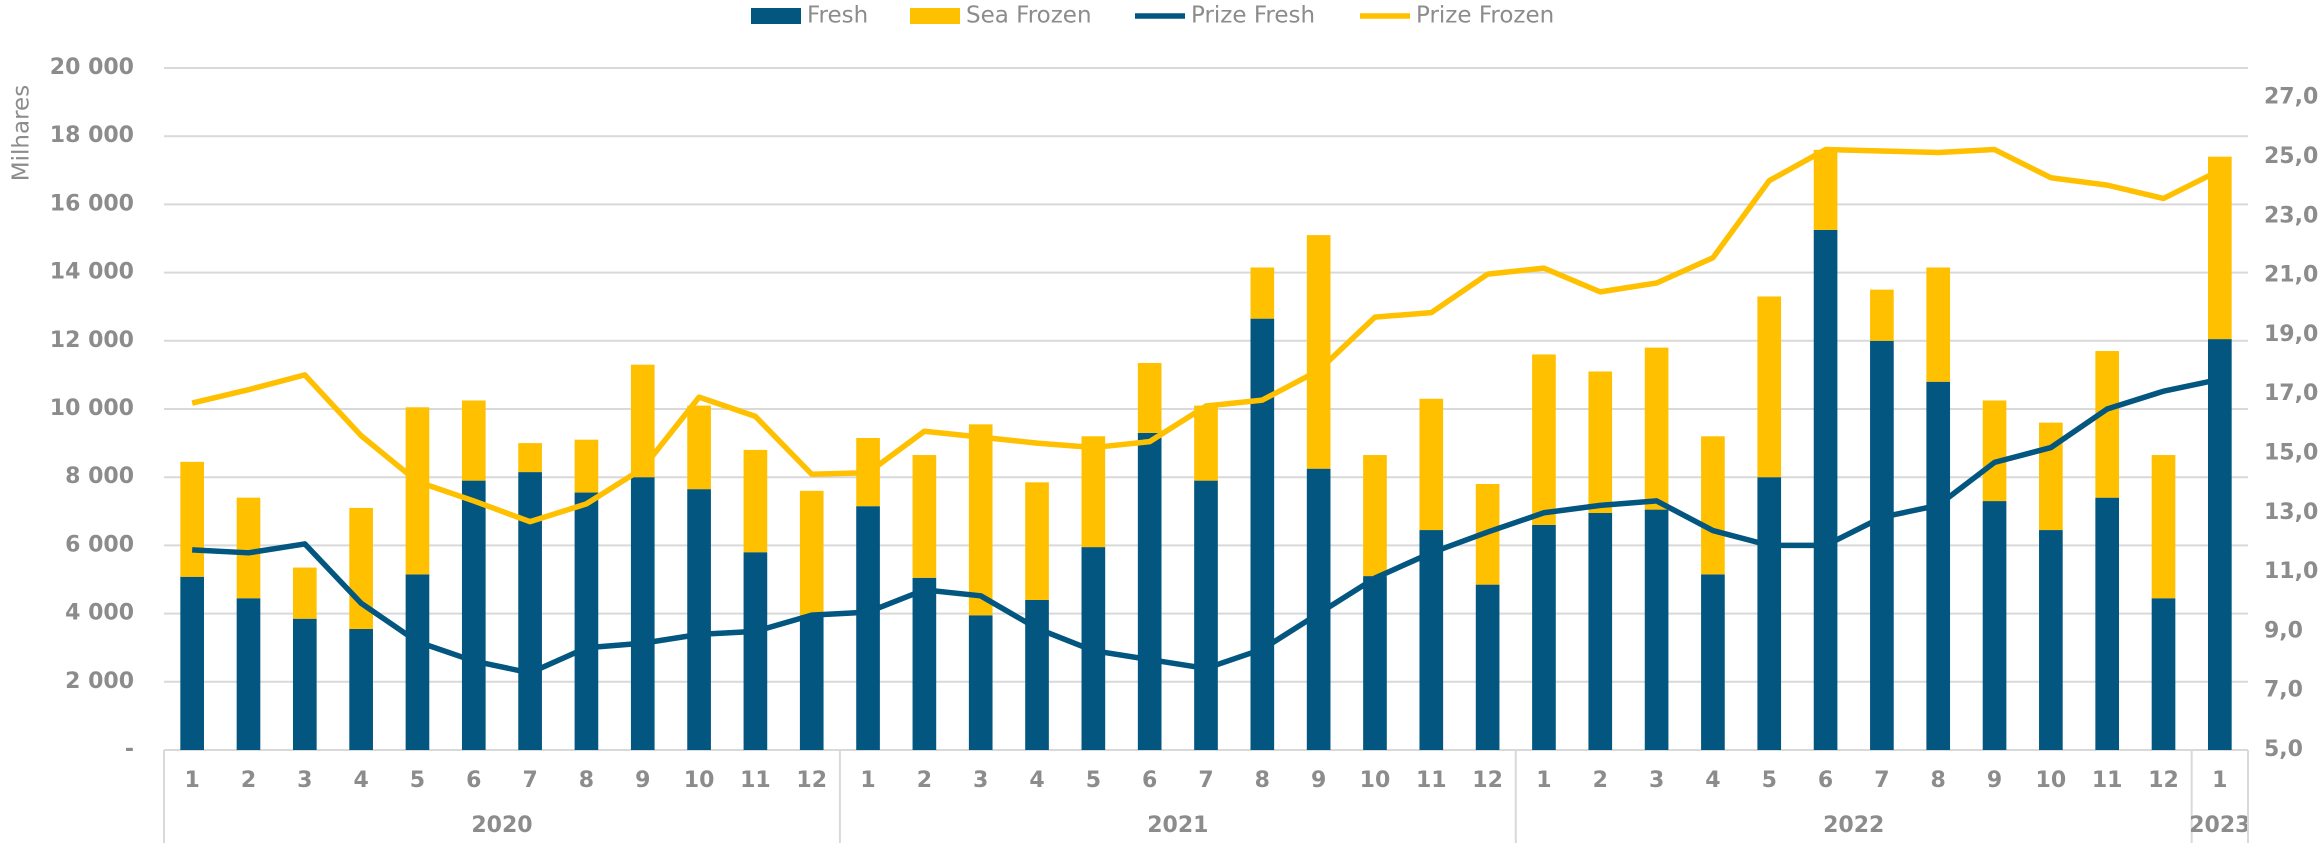 The height and width of the screenshot is (843, 2323). I want to click on legend-label: Prize Fresh, so click(1253, 16).